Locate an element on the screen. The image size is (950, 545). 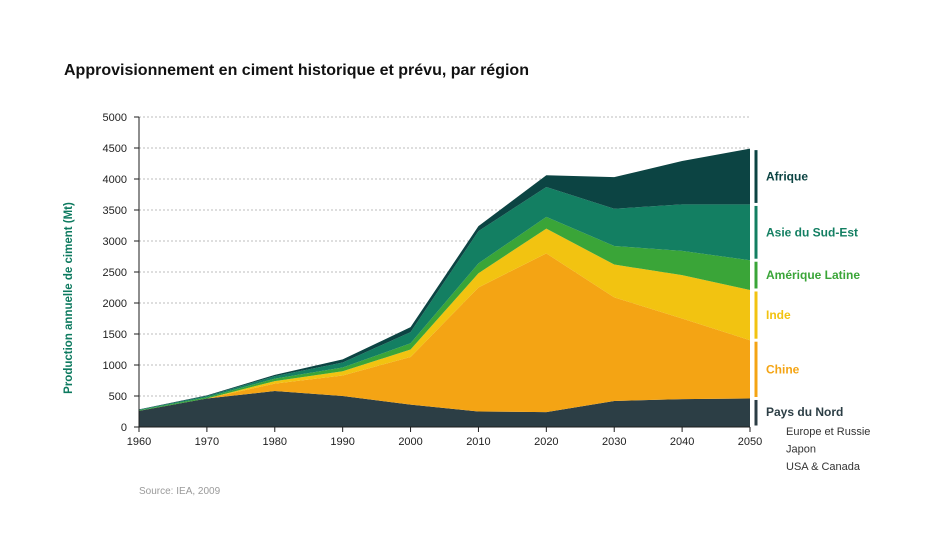
y-tick-label: 1500 is located at coordinates (115, 335).